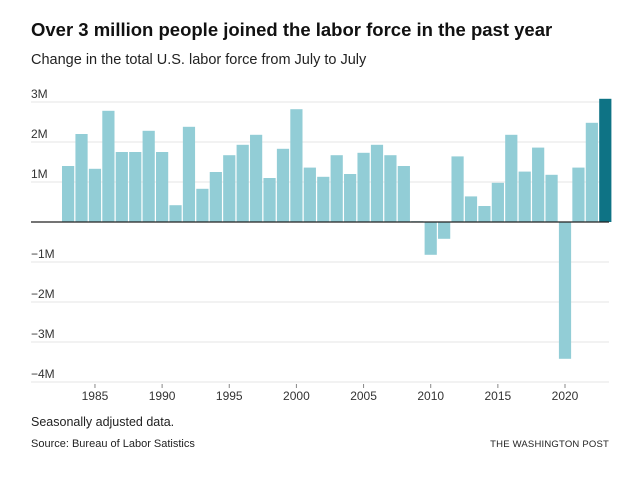 This screenshot has height=493, width=641. I want to click on bar-1987, so click(121, 187).